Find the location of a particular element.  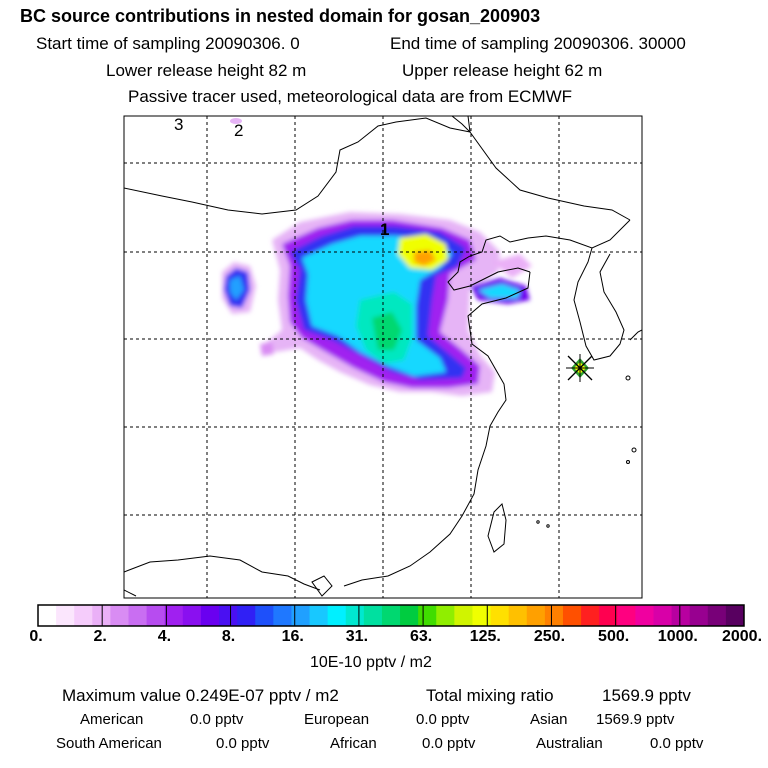

max-value-label: Maximum value 0.249E-07 pptv / m2 is located at coordinates (200, 695).